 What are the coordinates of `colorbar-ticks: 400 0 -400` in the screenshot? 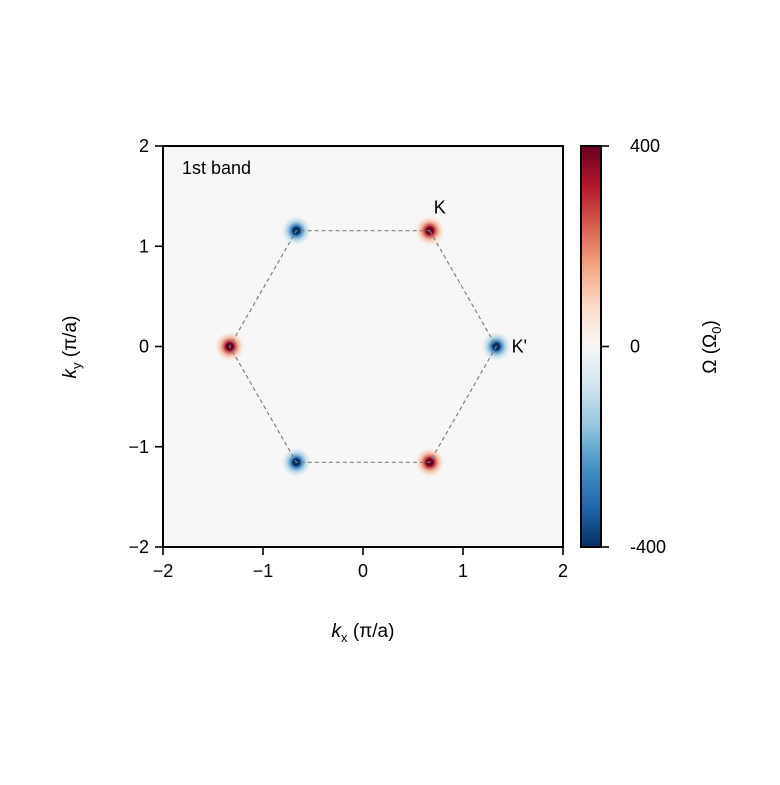 It's located at (633, 346).